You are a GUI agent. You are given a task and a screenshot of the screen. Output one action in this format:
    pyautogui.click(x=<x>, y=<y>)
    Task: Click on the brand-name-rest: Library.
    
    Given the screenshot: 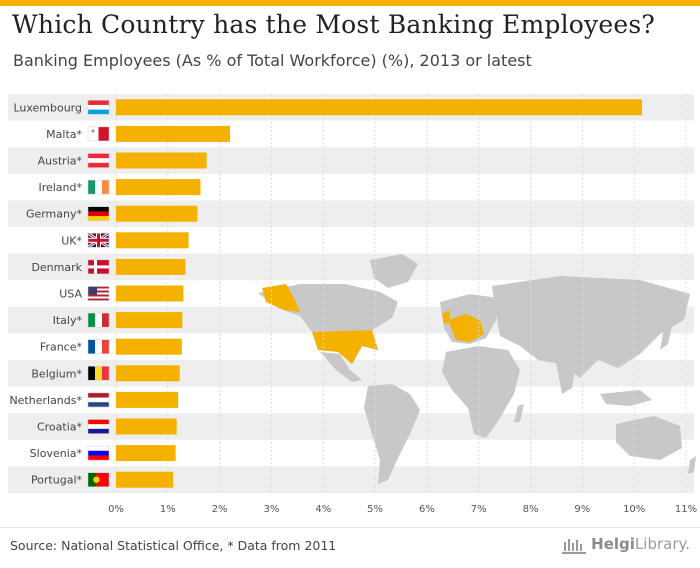 What is the action you would take?
    pyautogui.click(x=662, y=544)
    